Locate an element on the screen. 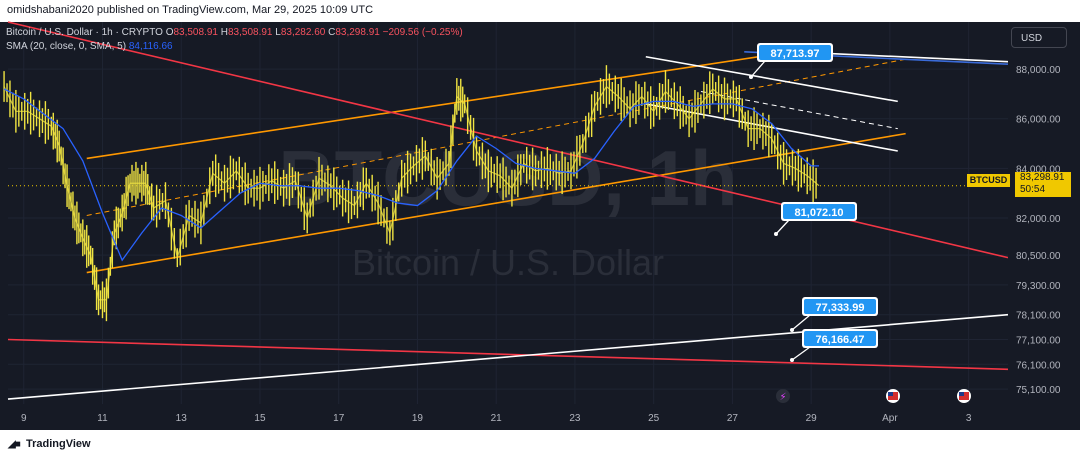 This screenshot has height=459, width=1080. time-axis: 9 11 13 15 17 19 21 23 25 27 29 Apr 3 is located at coordinates (540, 417).